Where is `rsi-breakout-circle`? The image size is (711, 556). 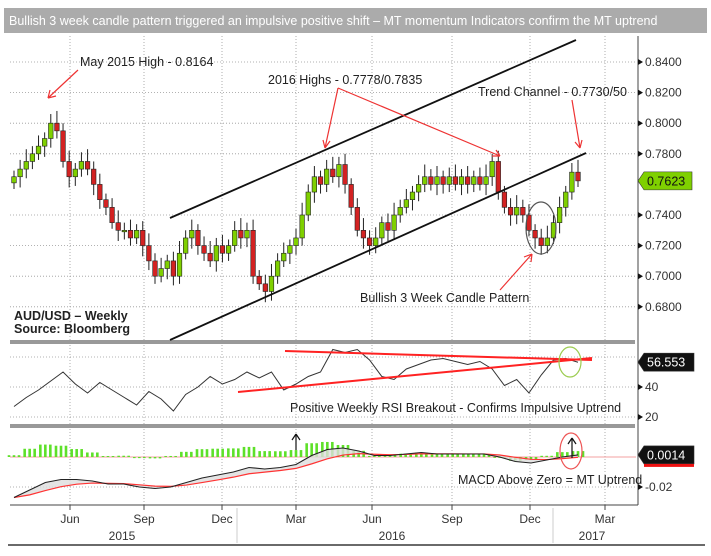 rsi-breakout-circle is located at coordinates (570, 362).